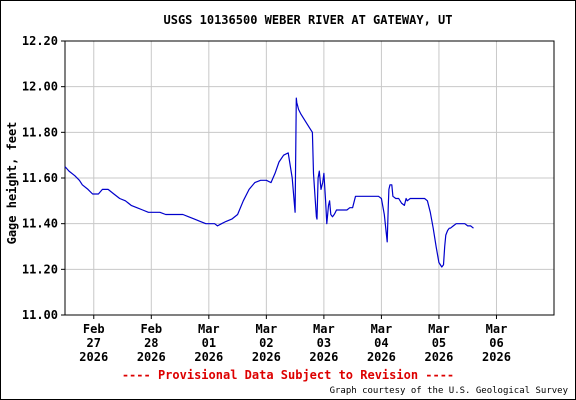  What do you see at coordinates (94, 343) in the screenshot?
I see `x-tick-label: 27` at bounding box center [94, 343].